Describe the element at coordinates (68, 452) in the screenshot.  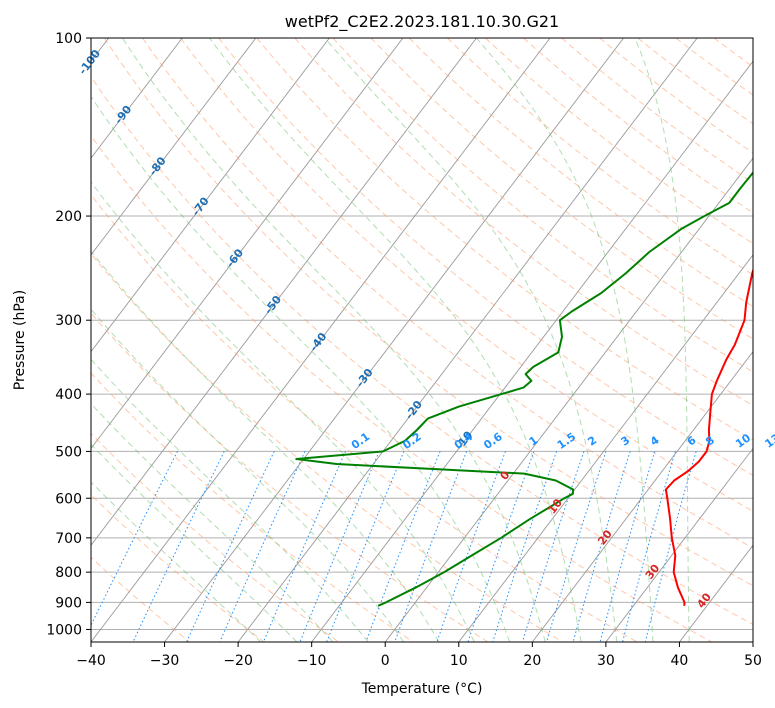
I see `y-tick-label: 500` at that location.